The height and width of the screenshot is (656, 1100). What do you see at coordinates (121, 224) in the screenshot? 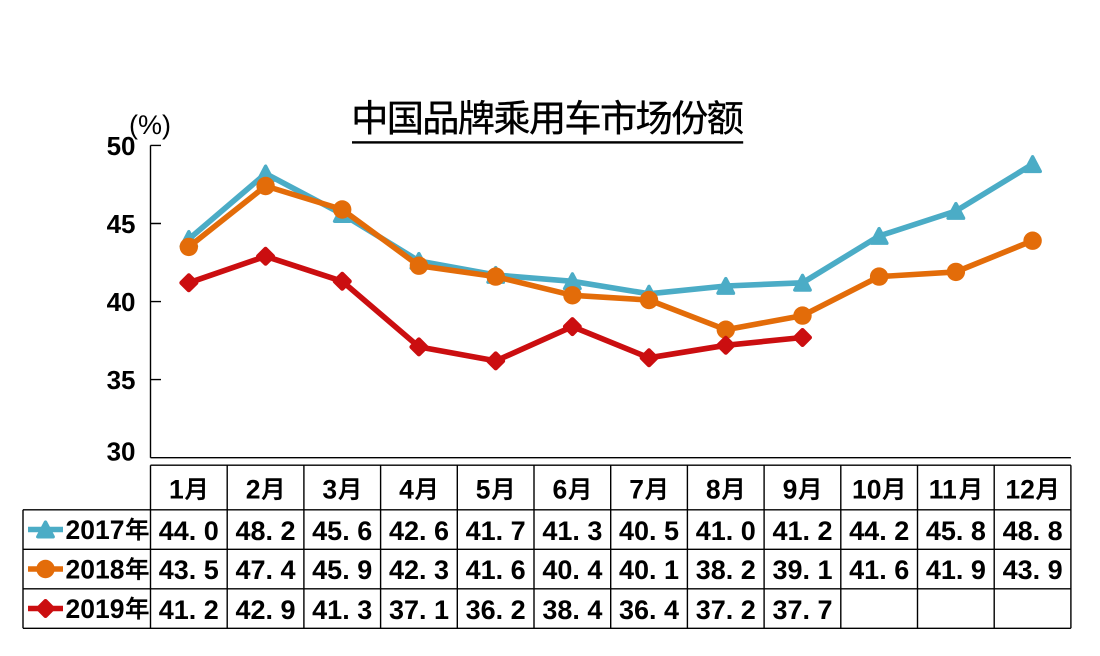
I see `svg-text: 45` at bounding box center [121, 224].